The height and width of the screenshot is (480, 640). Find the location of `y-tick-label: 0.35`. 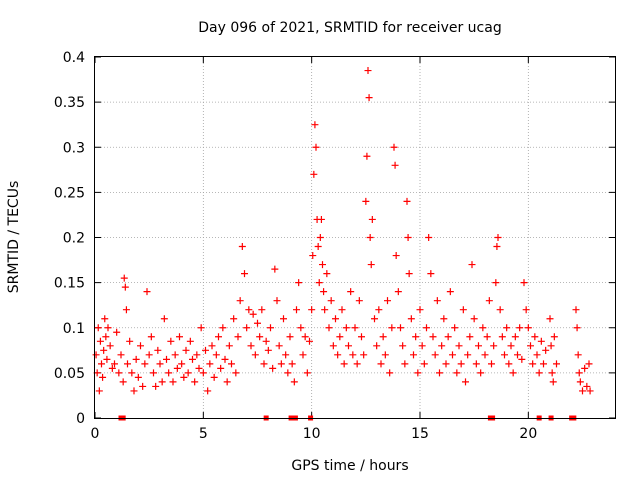

y-tick-label: 0.35 is located at coordinates (69, 103).